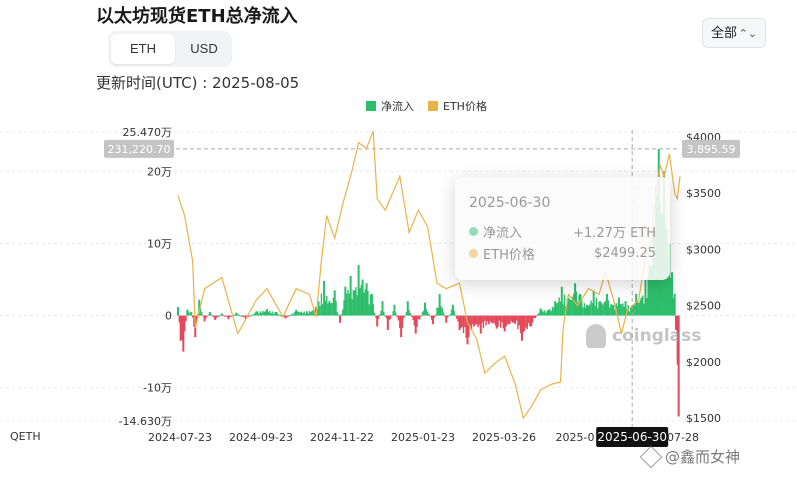 The image size is (797, 483). What do you see at coordinates (614, 233) in the screenshot?
I see `tooltip-value-inflow: +1.27万 ETH` at bounding box center [614, 233].